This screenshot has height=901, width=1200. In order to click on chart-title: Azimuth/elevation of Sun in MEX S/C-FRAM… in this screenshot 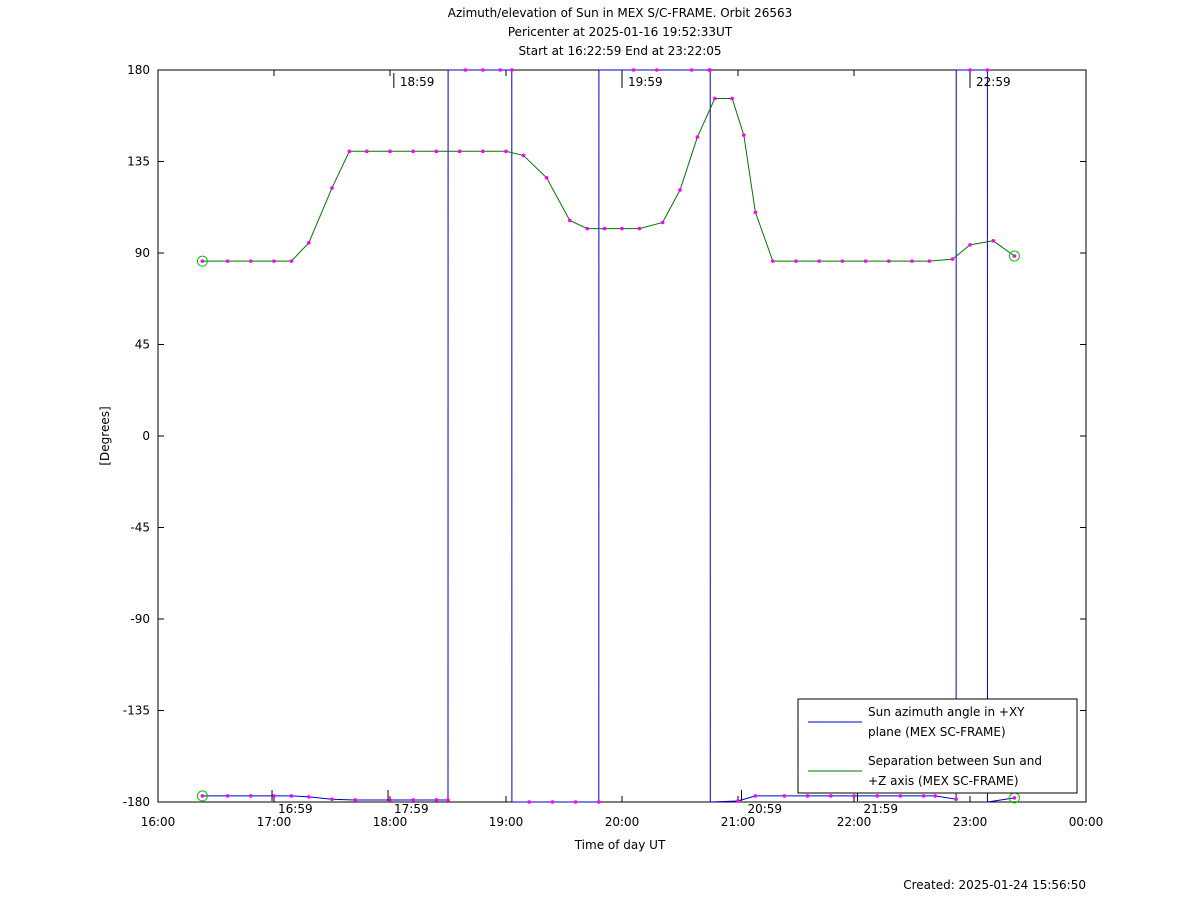, I will do `click(620, 32)`.